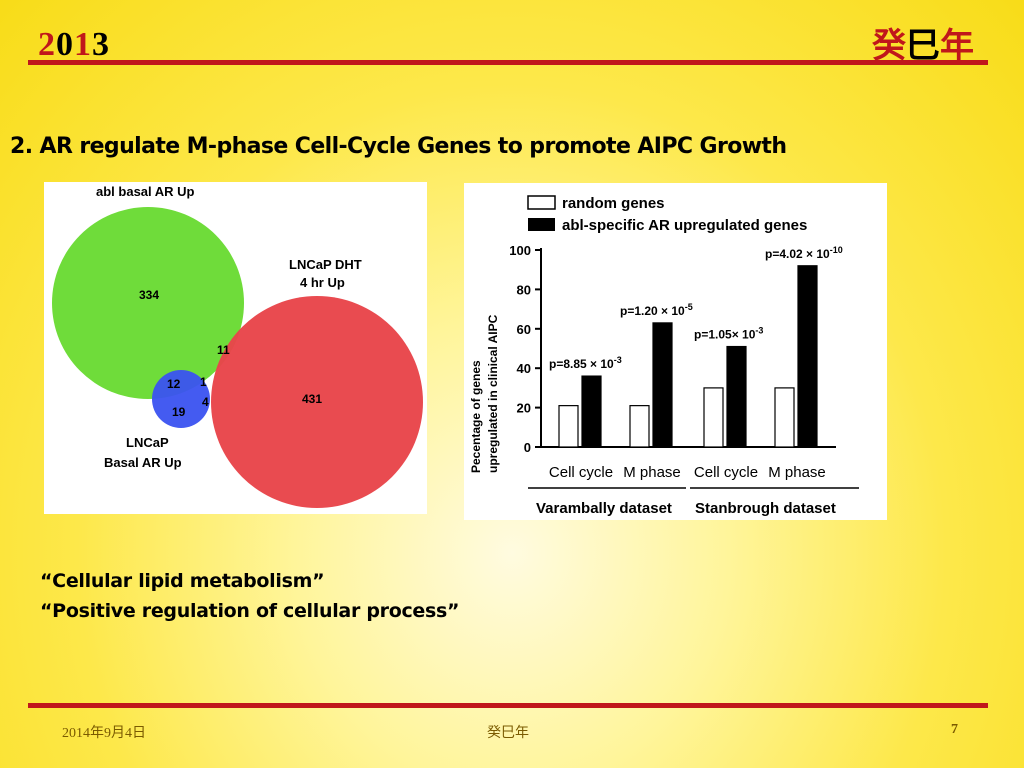 The height and width of the screenshot is (768, 1024). What do you see at coordinates (476, 416) in the screenshot?
I see `y-axis-label-1: Pecentage of genes` at bounding box center [476, 416].